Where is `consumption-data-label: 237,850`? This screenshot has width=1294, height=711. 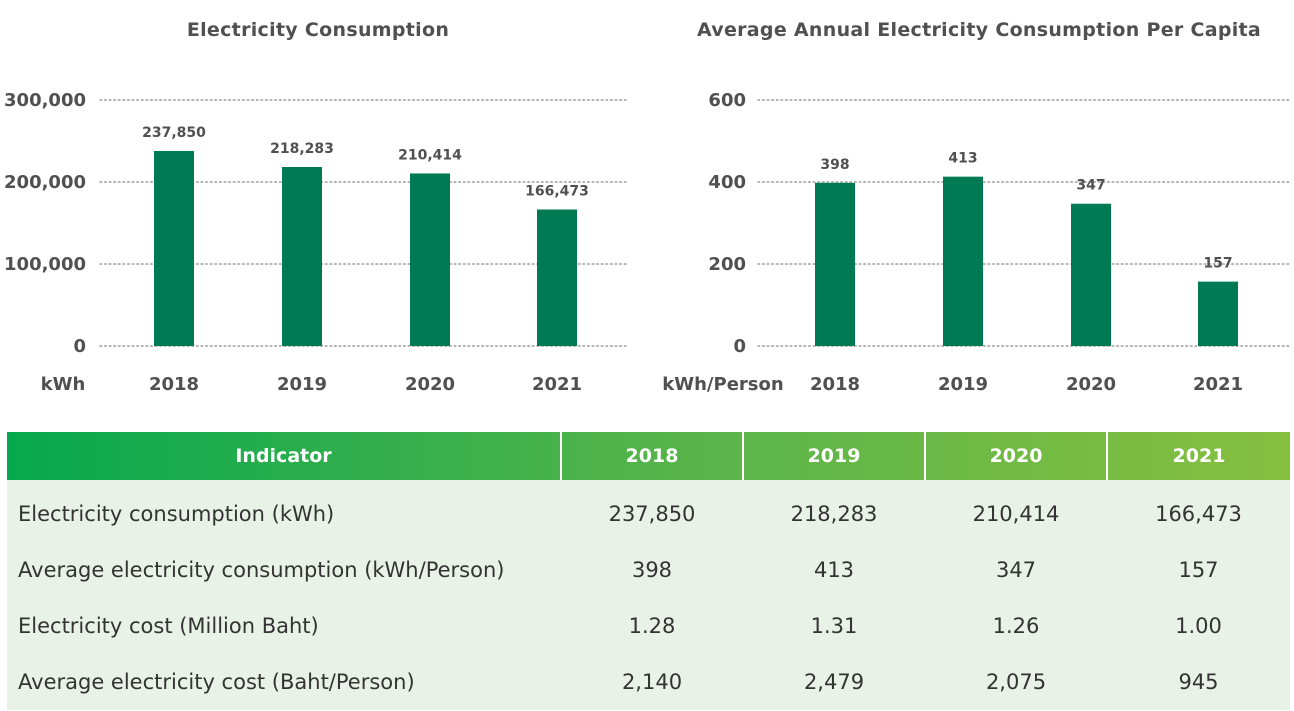
consumption-data-label: 237,850 is located at coordinates (174, 133).